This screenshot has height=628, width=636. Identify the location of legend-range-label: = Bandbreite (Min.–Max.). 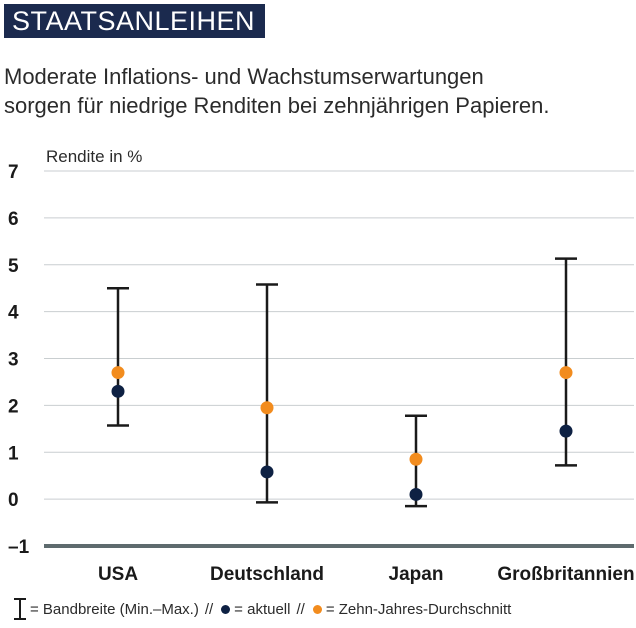
(114, 609).